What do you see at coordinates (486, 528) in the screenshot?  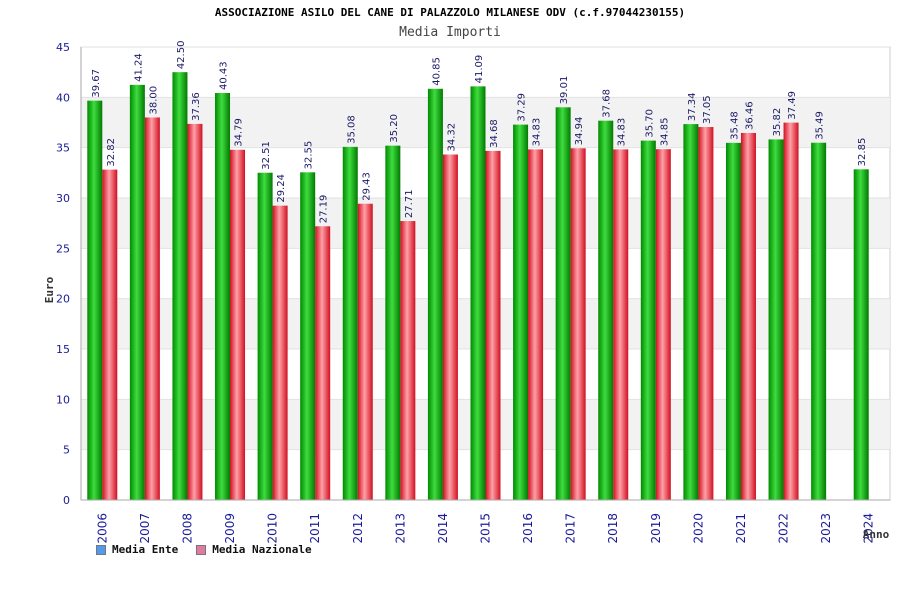 I see `x-tick-label: 2015` at bounding box center [486, 528].